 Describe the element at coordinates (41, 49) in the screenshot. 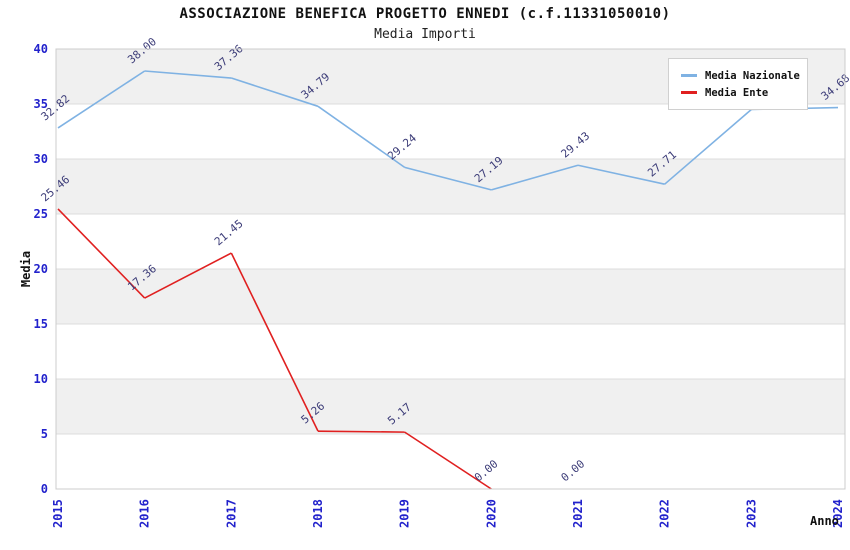

I see `y-tick-label: 40` at that location.